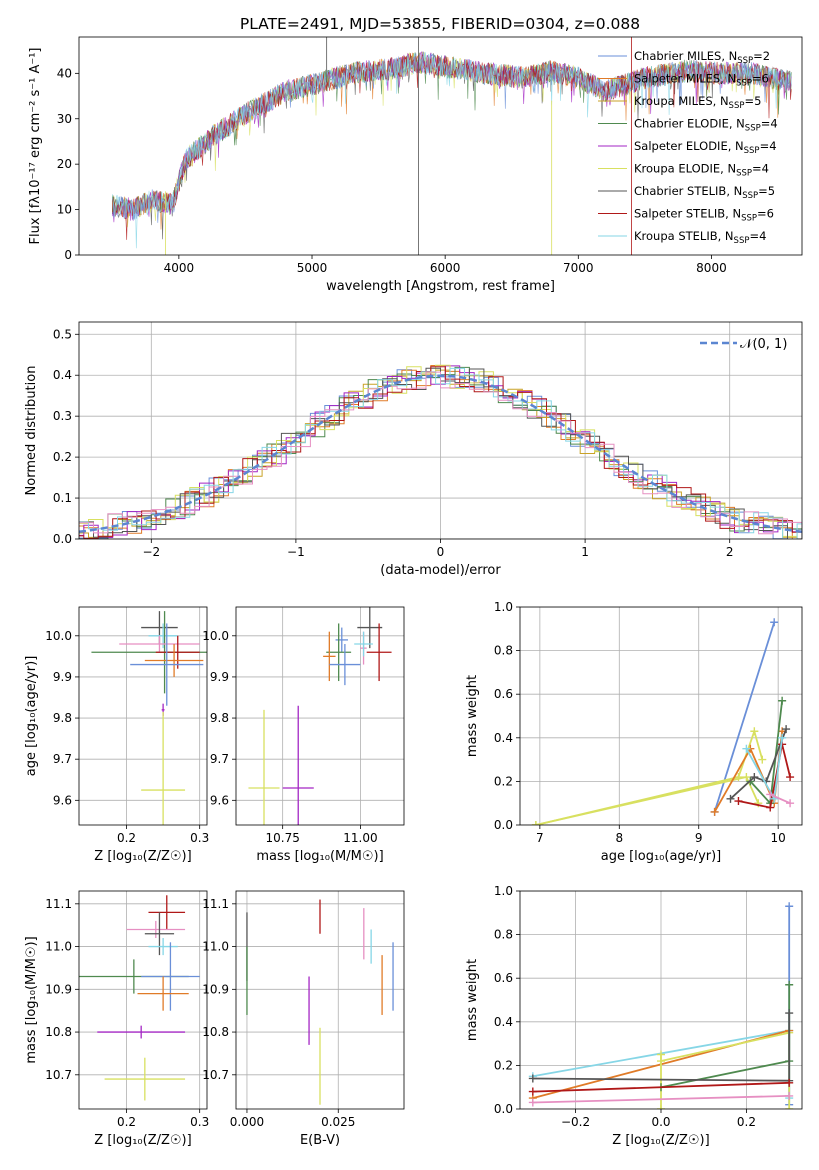 This screenshot has width=819, height=1170. What do you see at coordinates (296, 552) in the screenshot?
I see `x-tick-label: −1` at bounding box center [296, 552].